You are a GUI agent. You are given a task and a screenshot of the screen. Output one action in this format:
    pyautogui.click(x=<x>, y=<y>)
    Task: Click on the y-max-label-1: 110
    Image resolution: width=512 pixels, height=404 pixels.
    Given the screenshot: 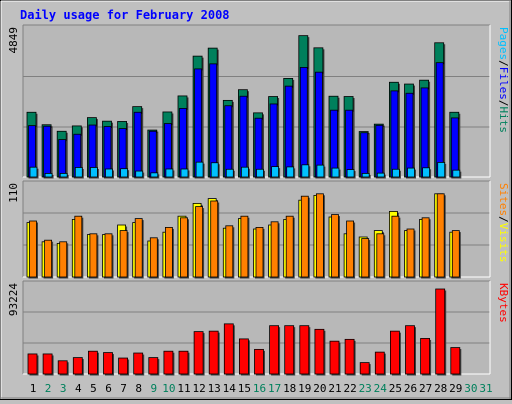 What is the action you would take?
    pyautogui.click(x=13, y=193)
    